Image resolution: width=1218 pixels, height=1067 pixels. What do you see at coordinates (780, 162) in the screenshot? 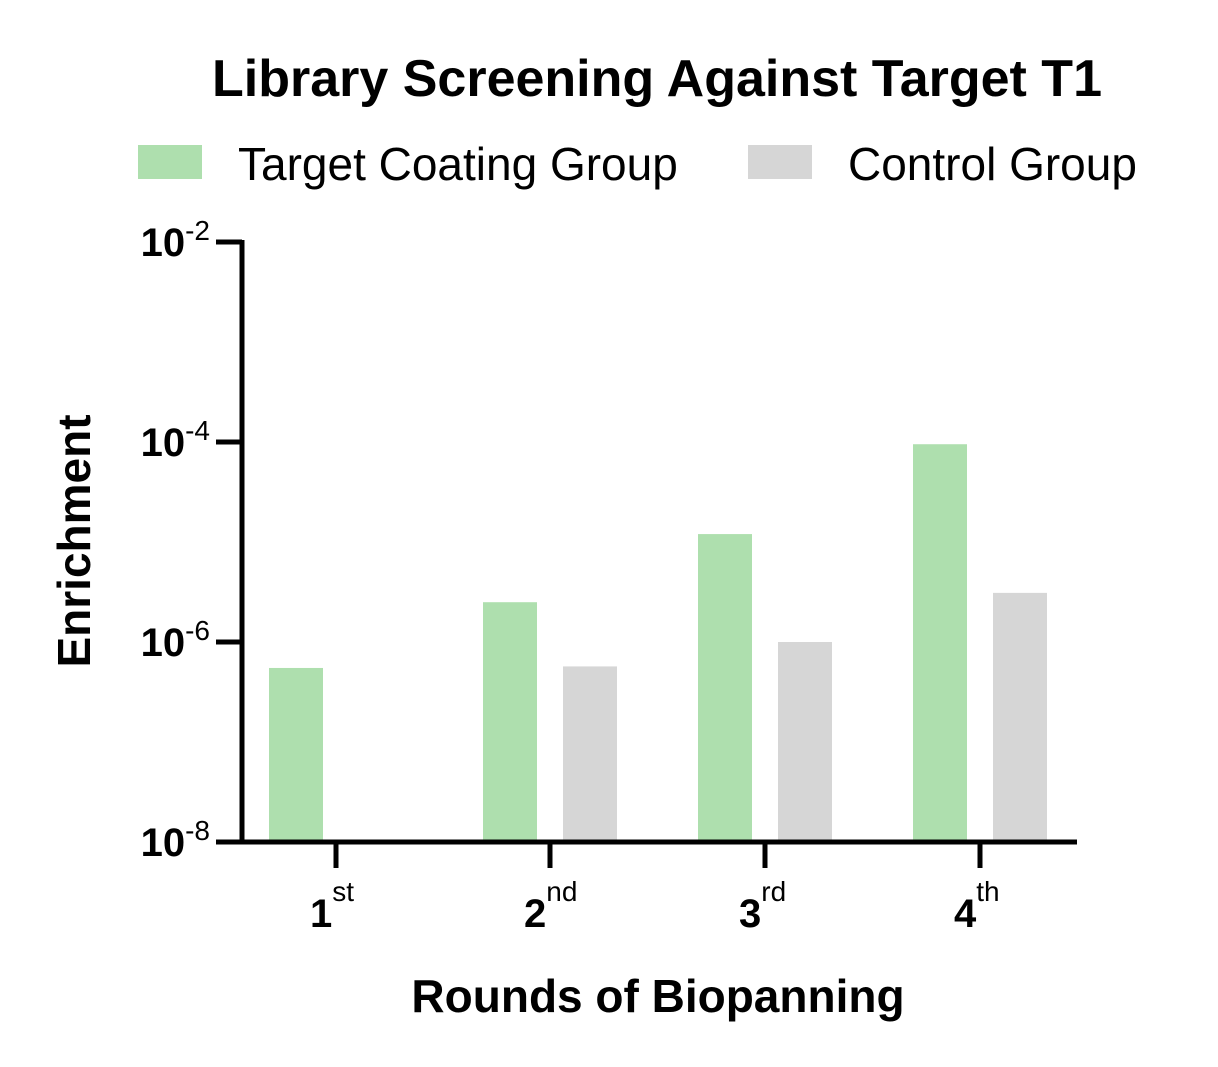
I see `legend-swatch-control` at bounding box center [780, 162].